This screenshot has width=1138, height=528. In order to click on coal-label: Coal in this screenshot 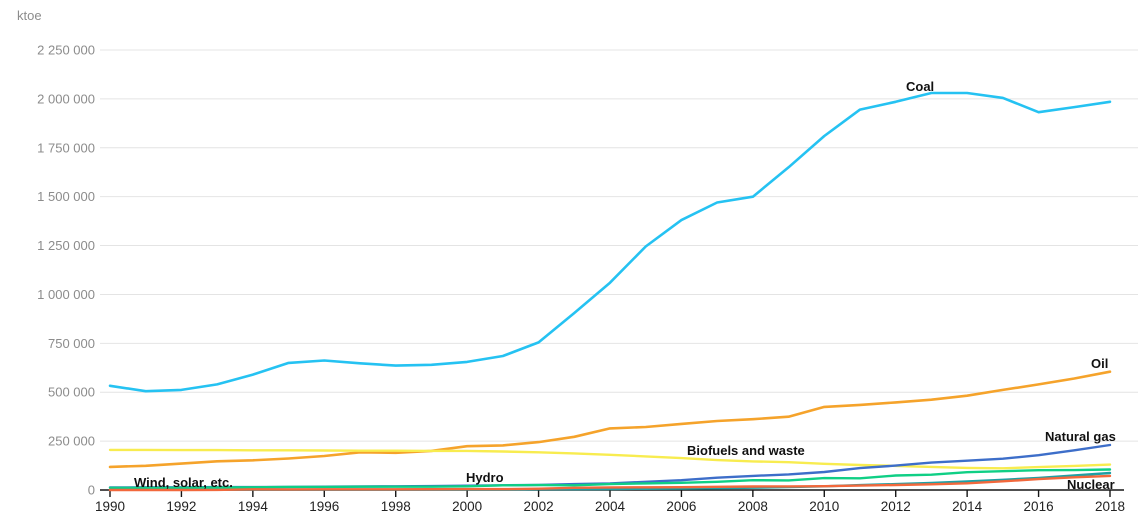, I will do `click(920, 86)`.